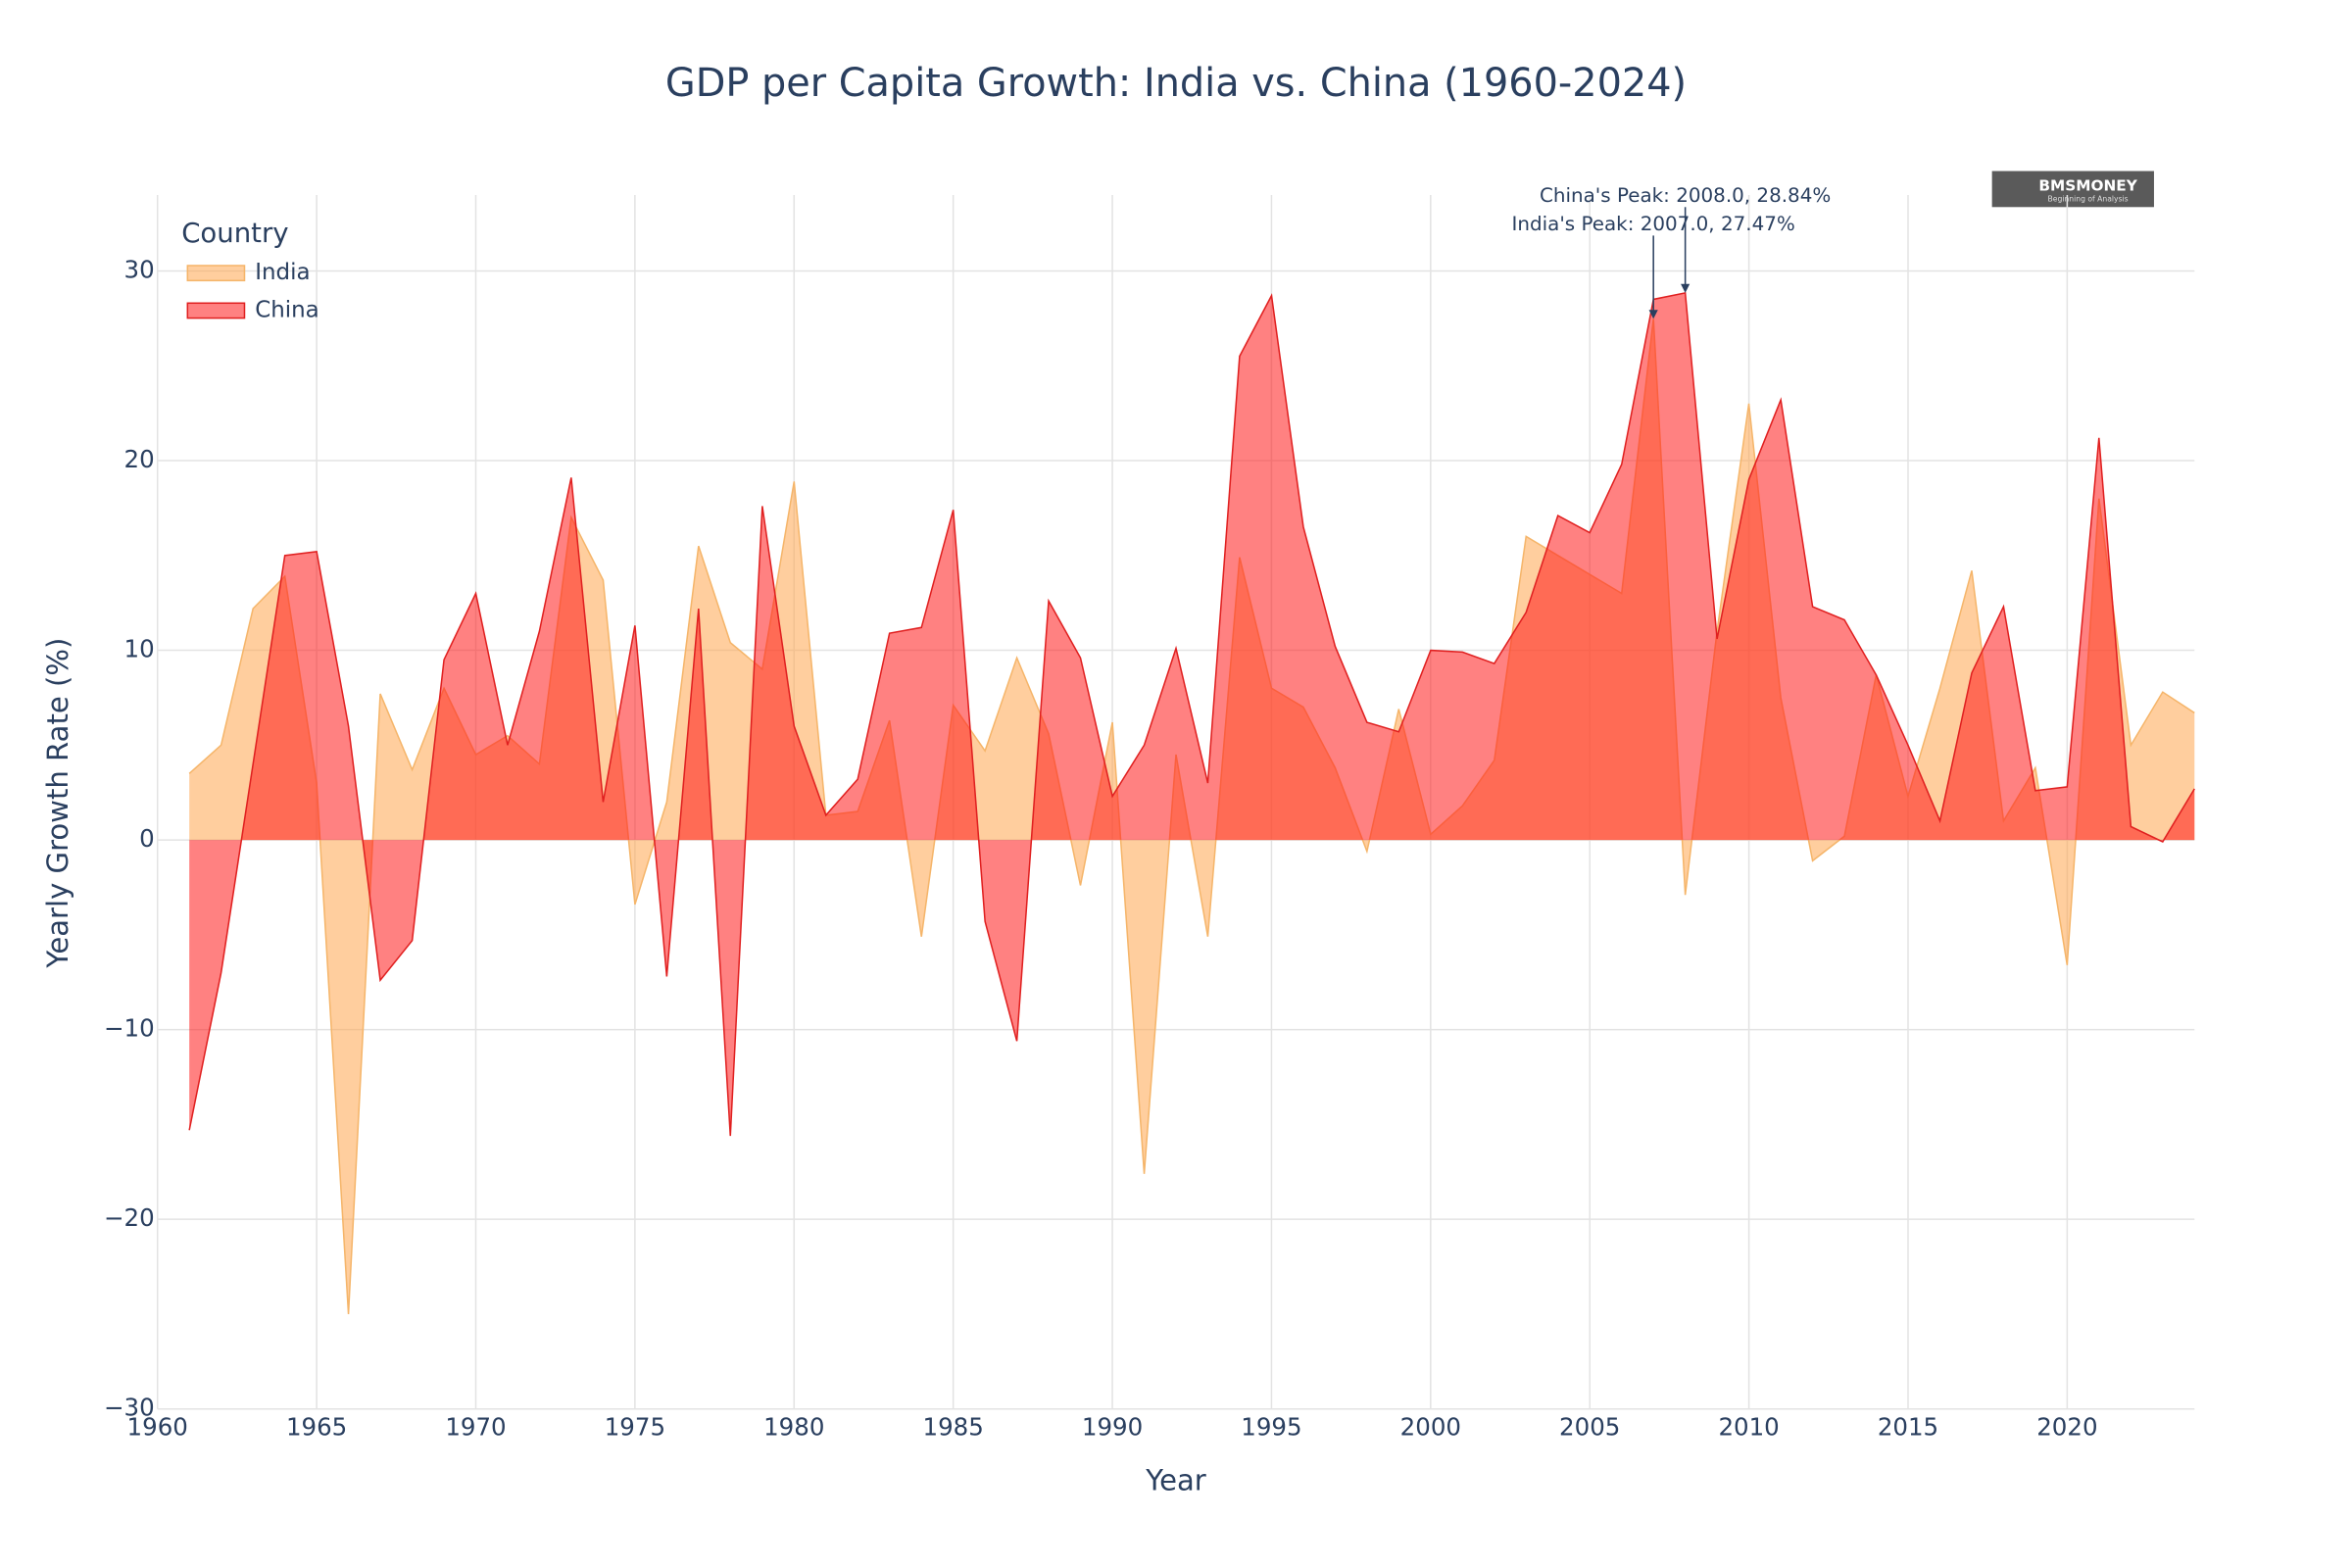 This screenshot has height=1568, width=2352. What do you see at coordinates (282, 272) in the screenshot?
I see `legend-label: India` at bounding box center [282, 272].